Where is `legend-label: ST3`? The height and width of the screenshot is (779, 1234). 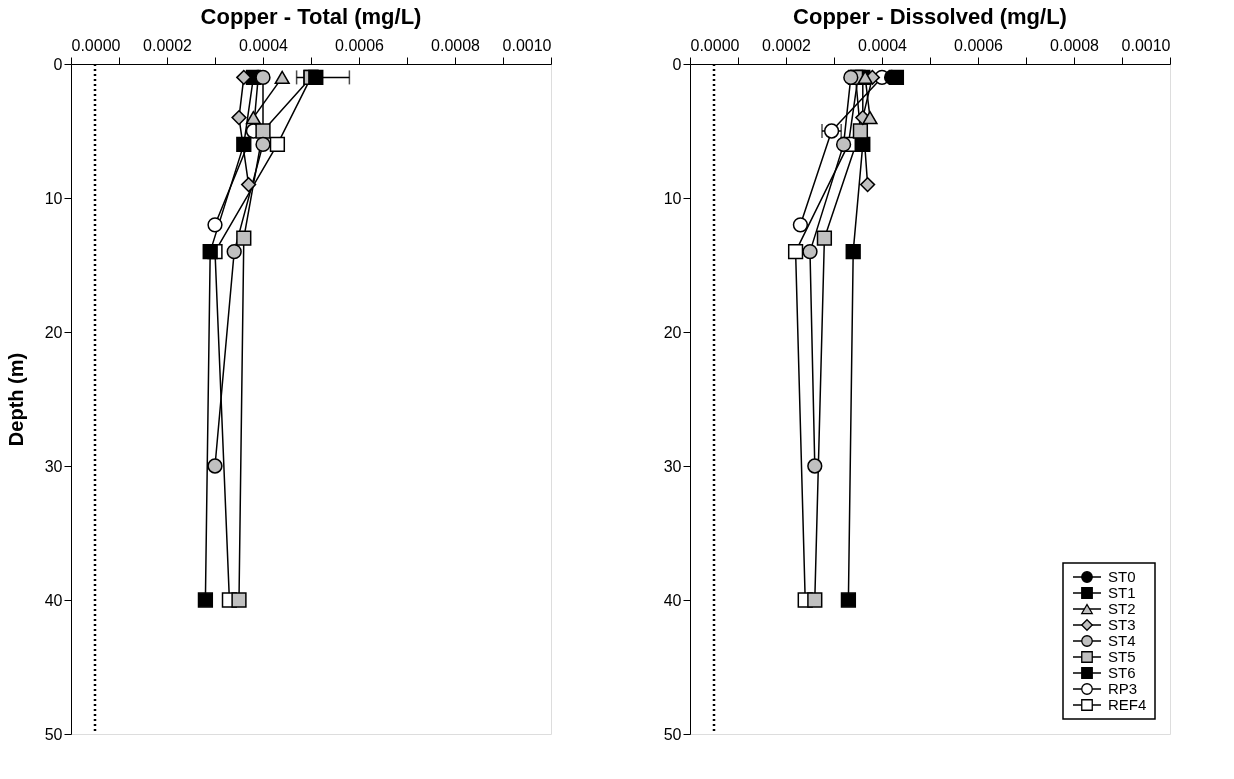
legend-label: ST3 is located at coordinates (1122, 624).